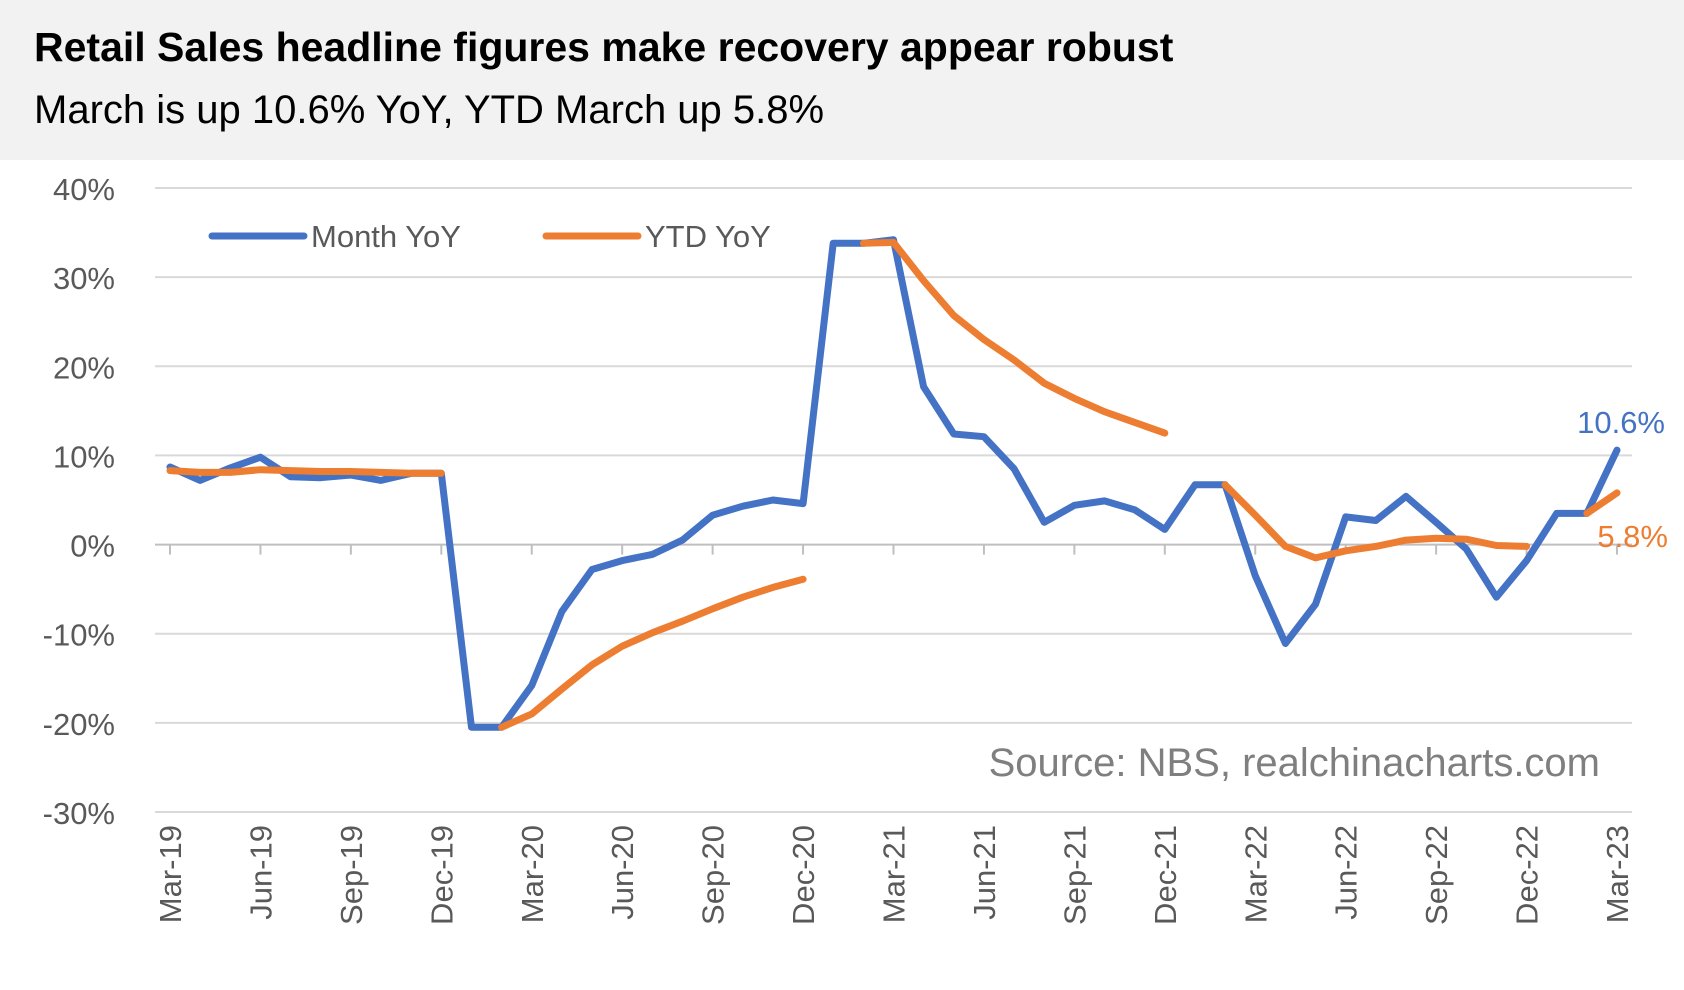 The width and height of the screenshot is (1684, 990). I want to click on x-tick-label: Mar-23, so click(1617, 874).